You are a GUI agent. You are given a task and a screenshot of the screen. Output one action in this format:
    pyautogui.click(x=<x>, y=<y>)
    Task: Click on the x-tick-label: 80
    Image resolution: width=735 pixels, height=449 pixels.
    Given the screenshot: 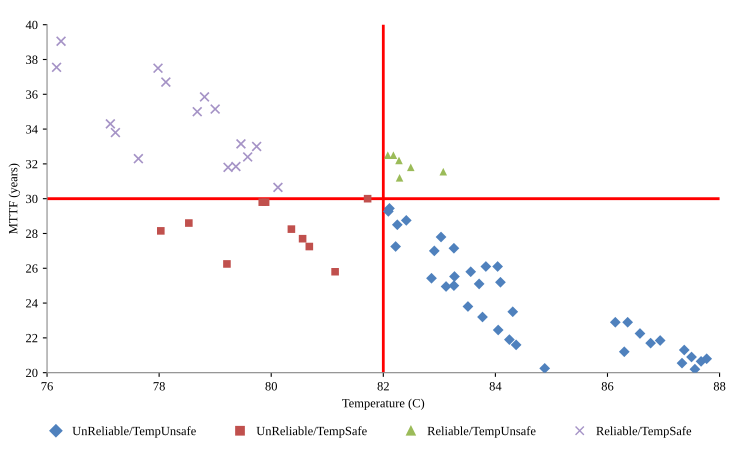 What is the action you would take?
    pyautogui.click(x=271, y=386)
    